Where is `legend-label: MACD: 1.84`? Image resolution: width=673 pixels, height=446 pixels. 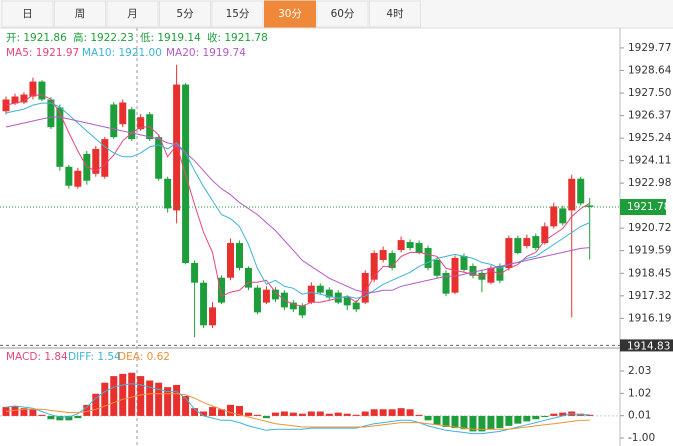 legend-label: MACD: 1.84 is located at coordinates (37, 357).